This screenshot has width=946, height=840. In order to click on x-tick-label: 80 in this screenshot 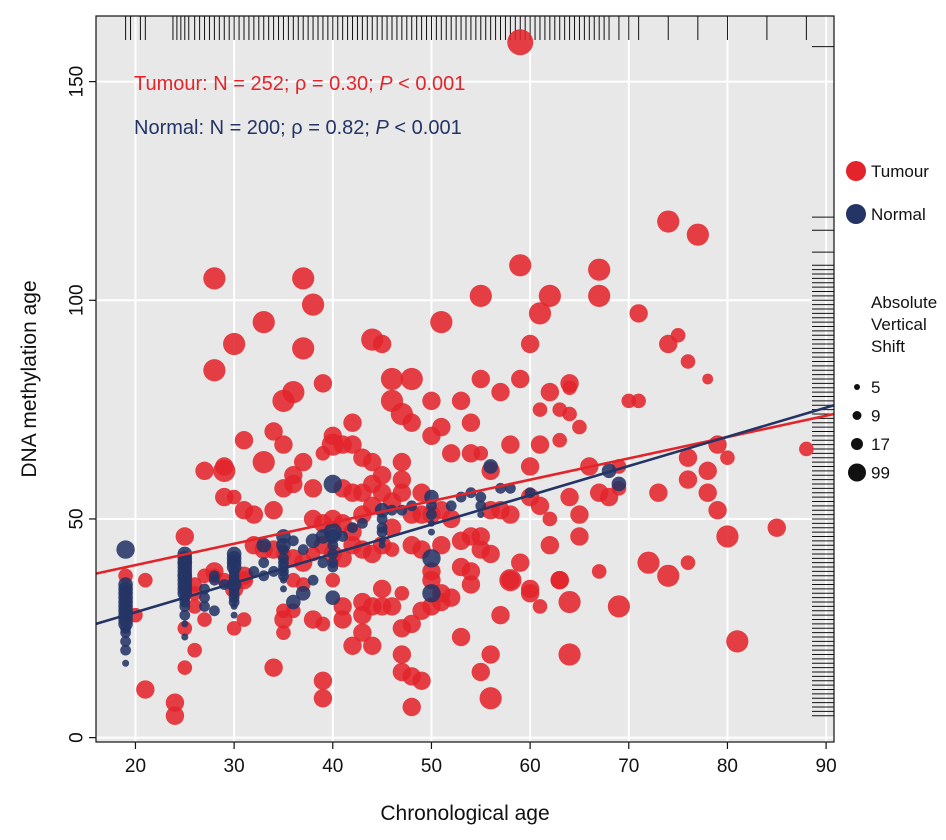, I will do `click(727, 766)`.